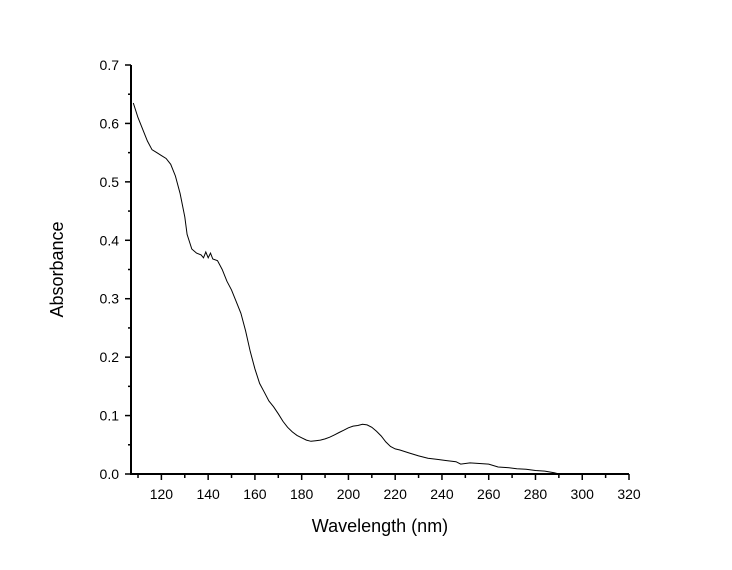 The height and width of the screenshot is (570, 732). I want to click on x-tick-label: 280, so click(536, 494).